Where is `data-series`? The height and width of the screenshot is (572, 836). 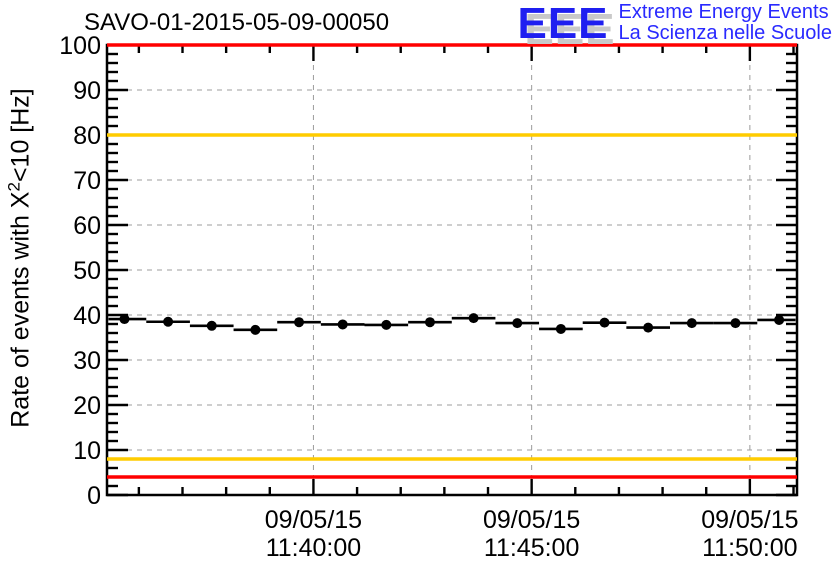 data-series is located at coordinates (452, 324).